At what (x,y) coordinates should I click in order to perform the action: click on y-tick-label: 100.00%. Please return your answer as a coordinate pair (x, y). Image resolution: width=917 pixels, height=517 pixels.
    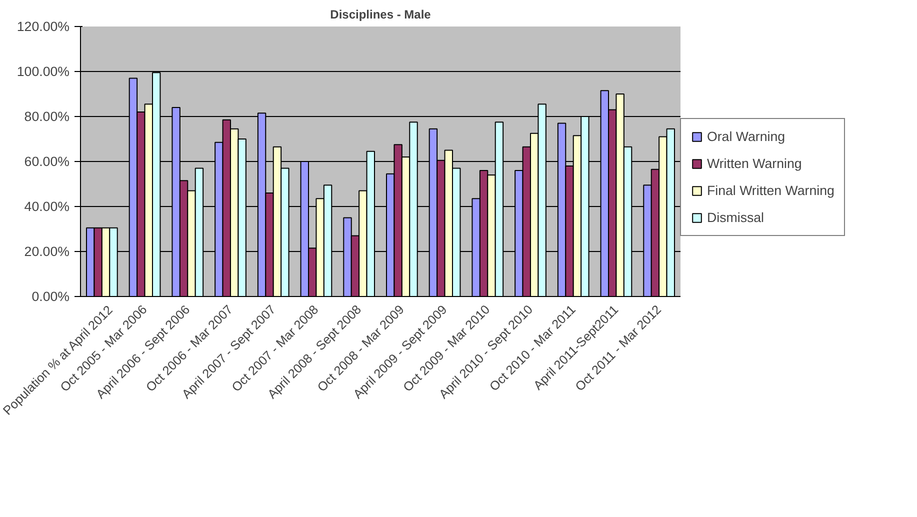
    Looking at the image, I should click on (43, 71).